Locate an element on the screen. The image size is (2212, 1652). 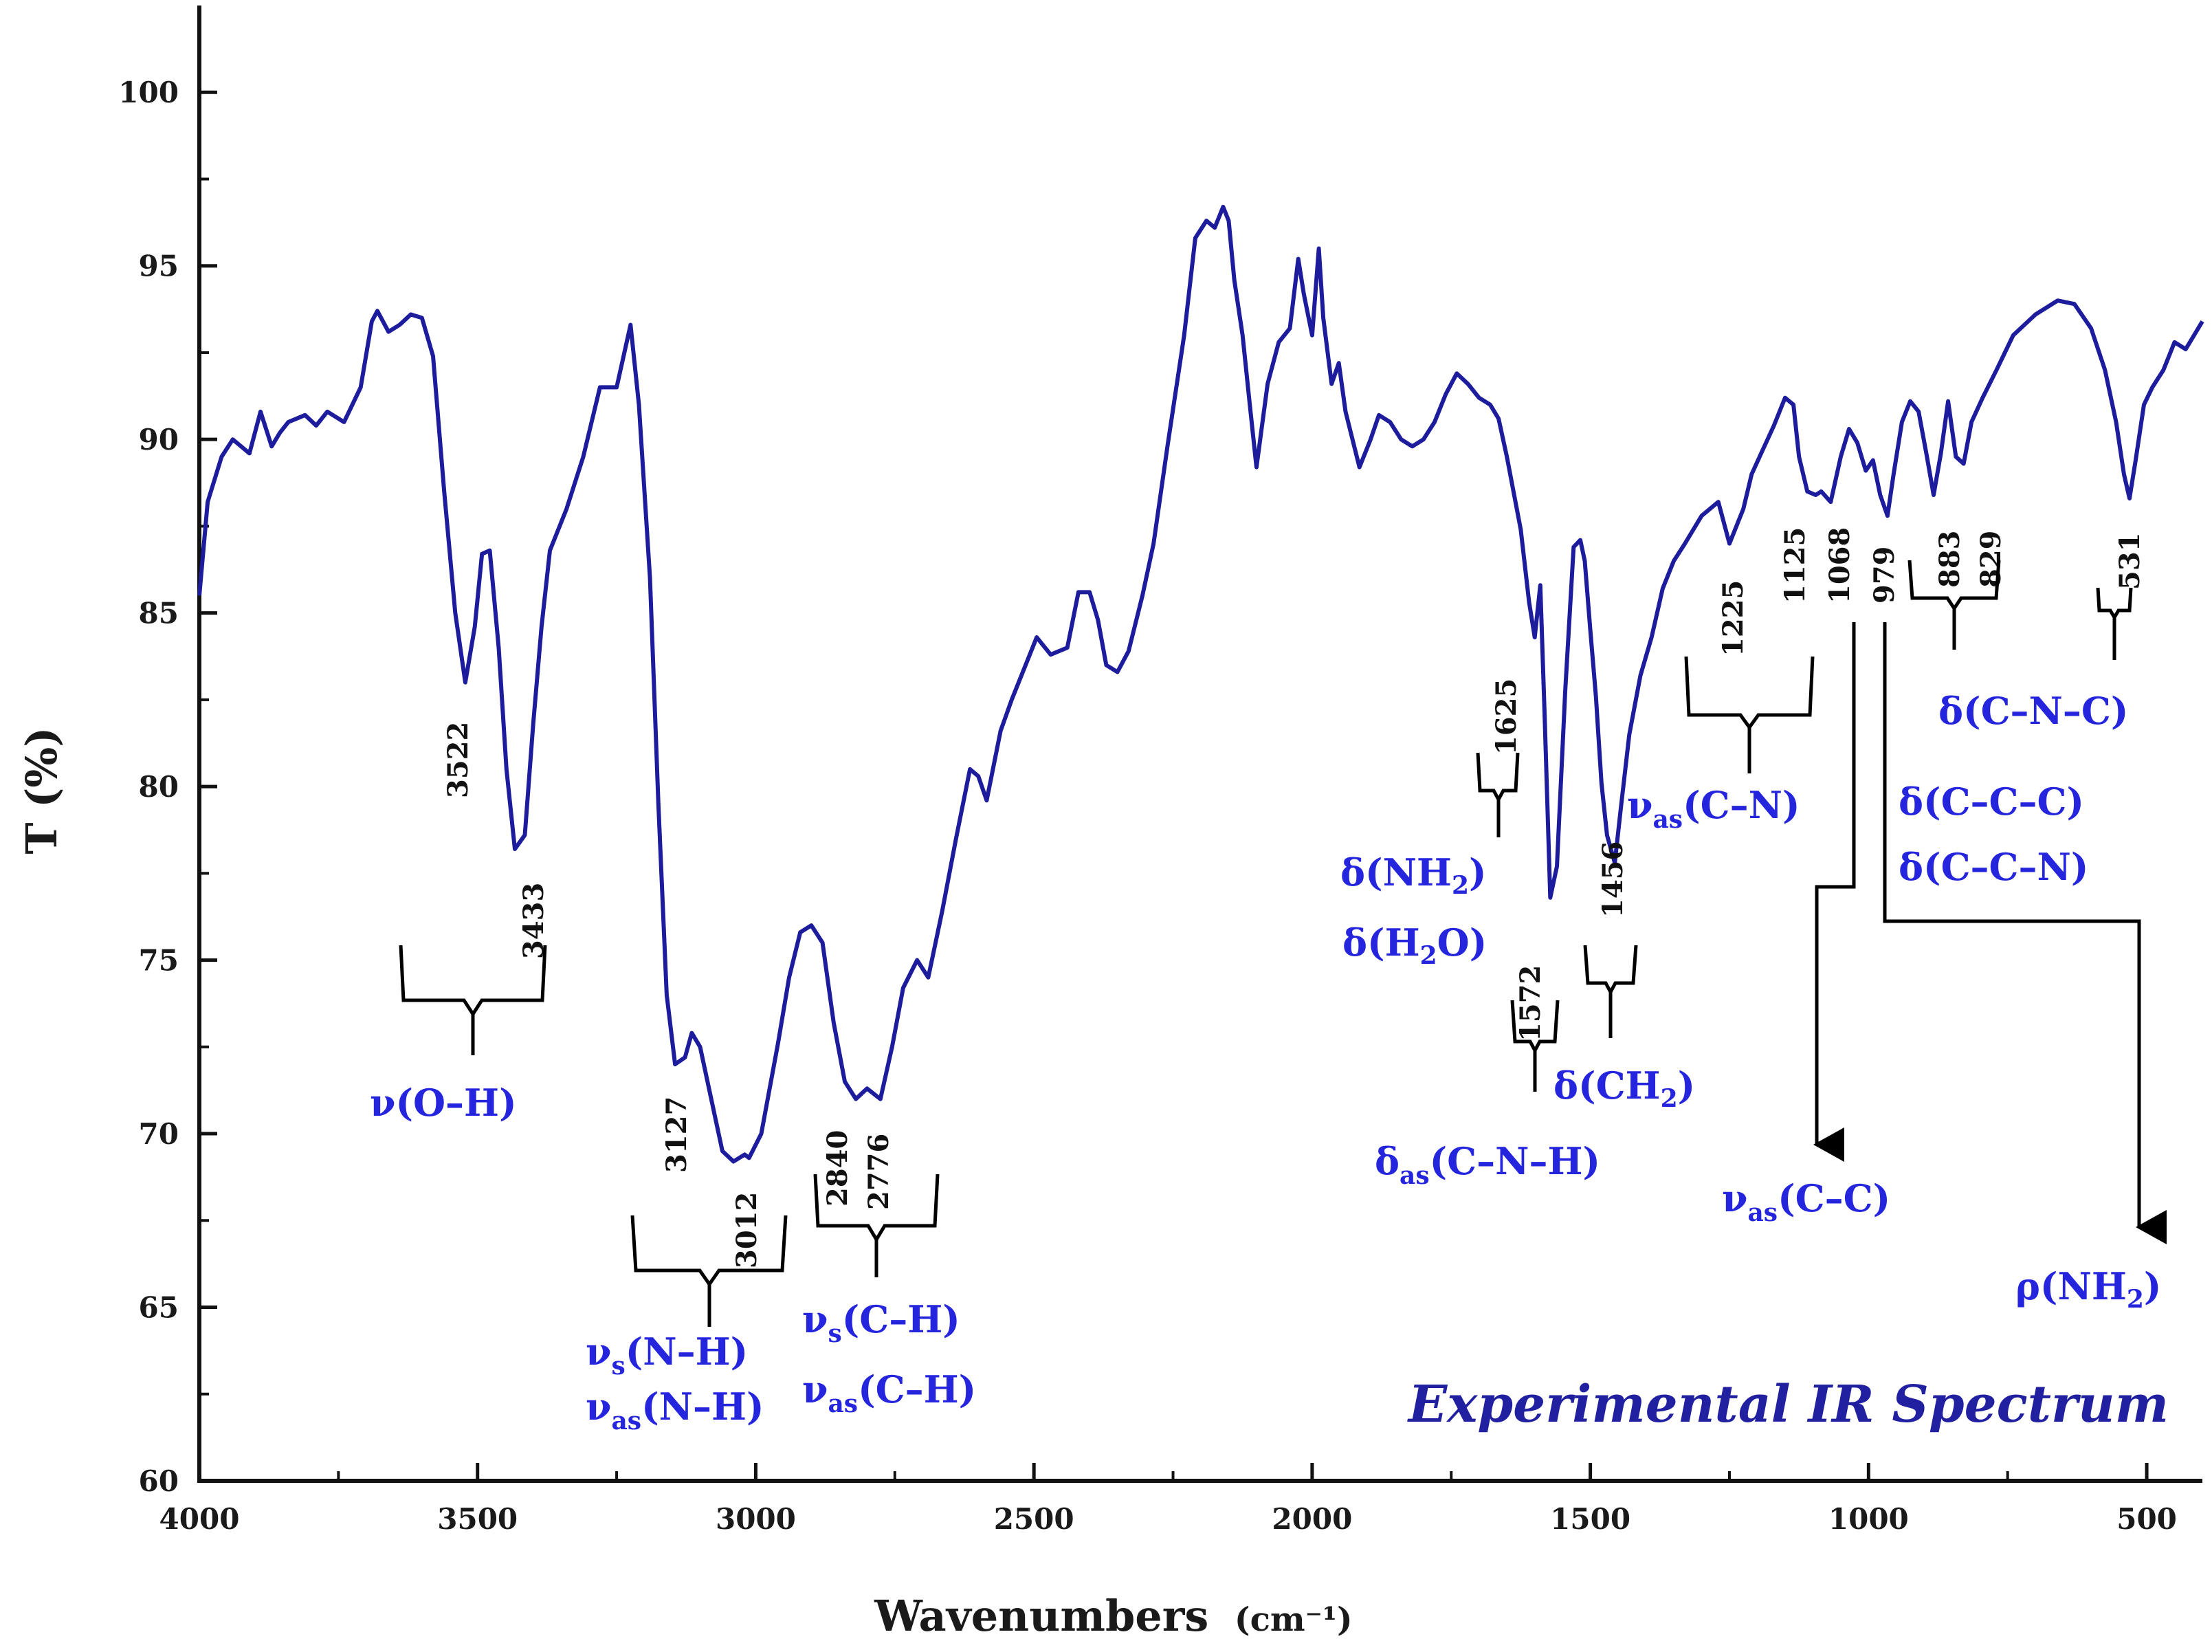
y-tick-label: 65 is located at coordinates (159, 1308).